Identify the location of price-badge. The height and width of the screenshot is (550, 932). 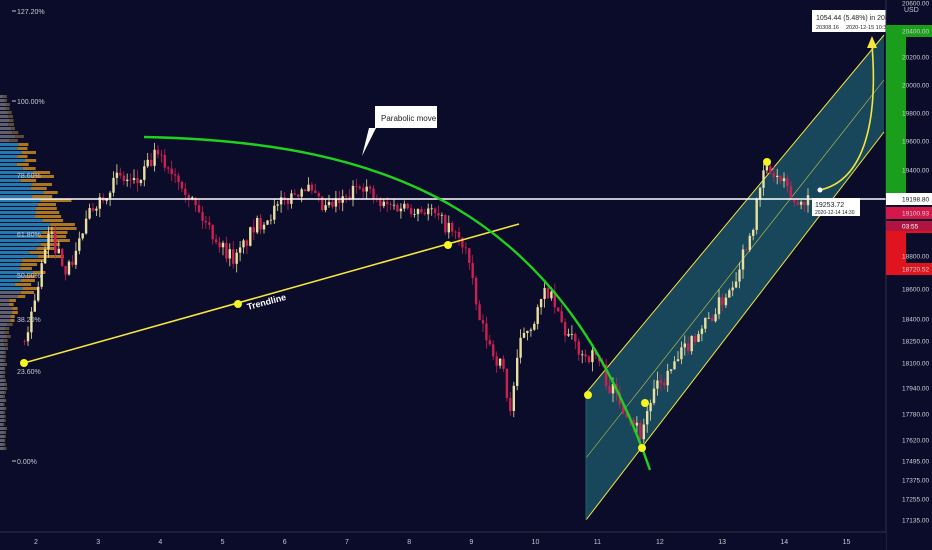
(909, 199).